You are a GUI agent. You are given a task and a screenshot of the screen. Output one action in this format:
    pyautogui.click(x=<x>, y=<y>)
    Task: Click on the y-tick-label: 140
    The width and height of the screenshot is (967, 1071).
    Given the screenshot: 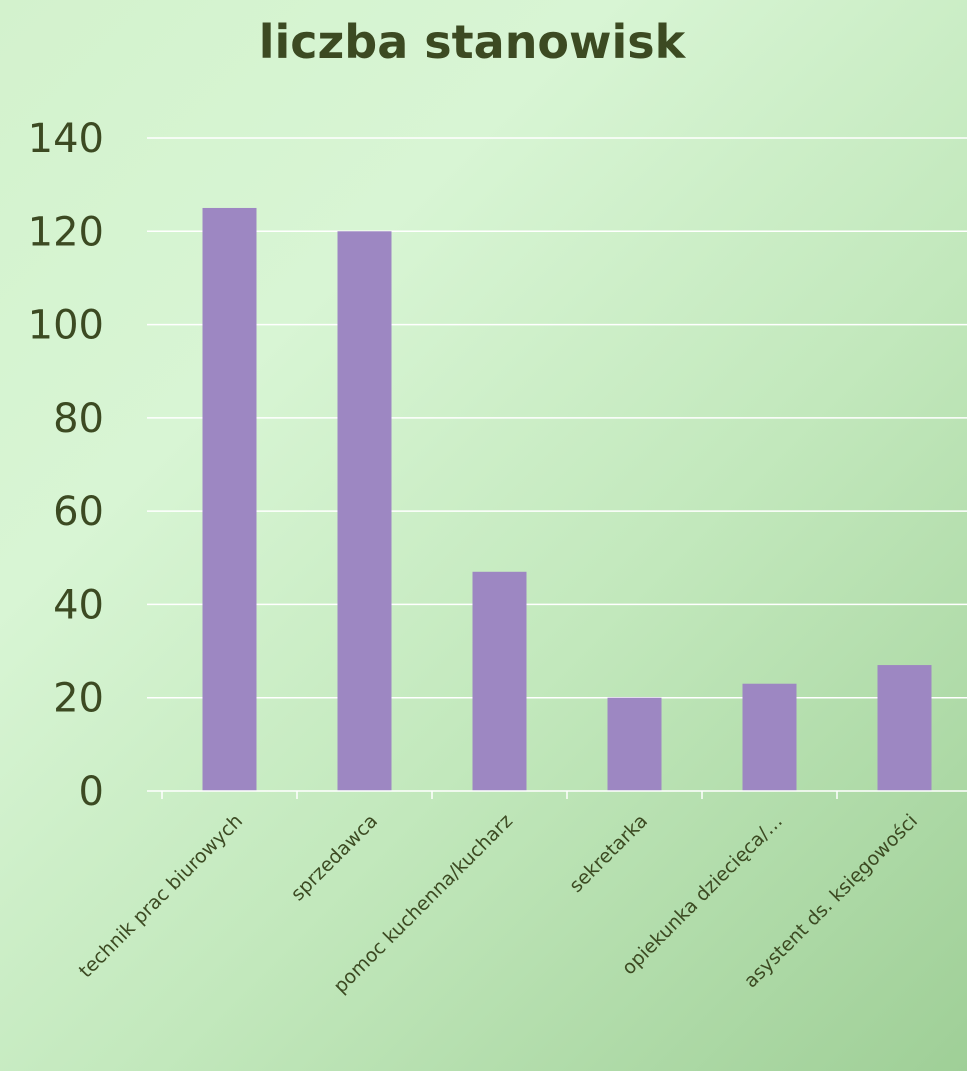 What is the action you would take?
    pyautogui.click(x=66, y=139)
    